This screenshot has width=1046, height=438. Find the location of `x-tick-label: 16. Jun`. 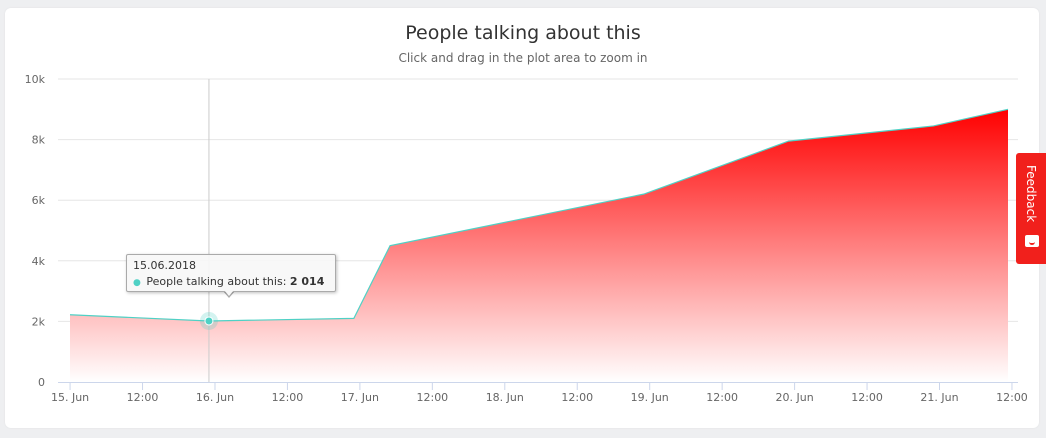

x-tick-label: 16. Jun is located at coordinates (215, 397).